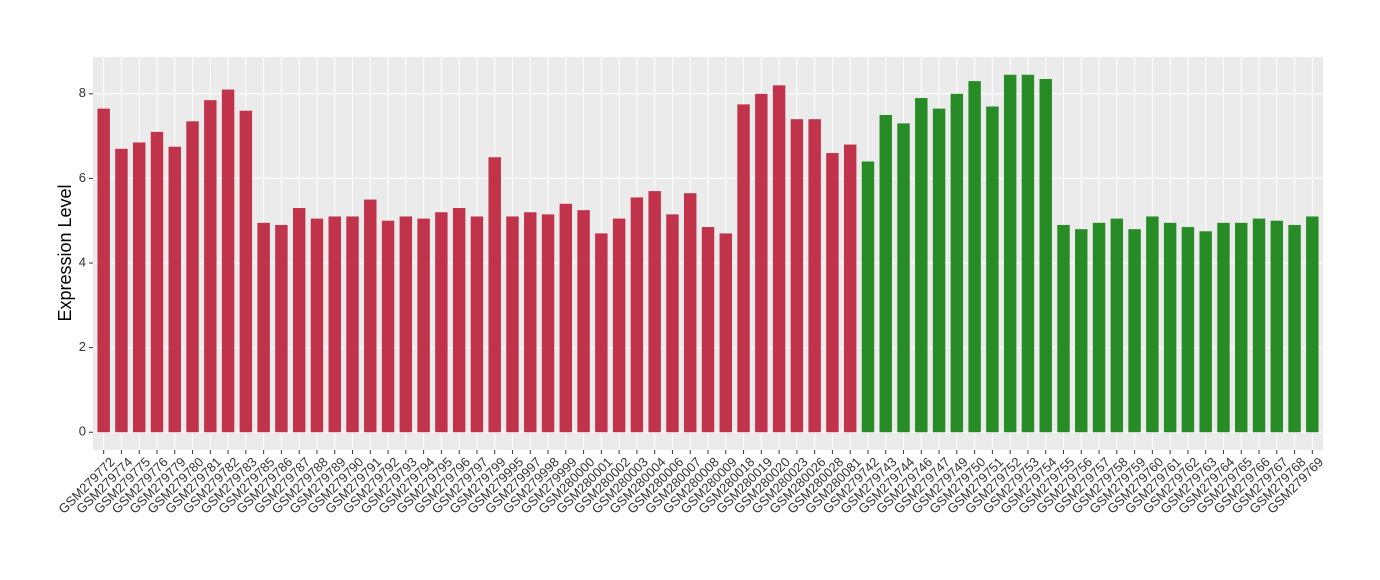 Image resolution: width=1380 pixels, height=580 pixels. Describe the element at coordinates (82, 92) in the screenshot. I see `y-tick-label: 8` at that location.